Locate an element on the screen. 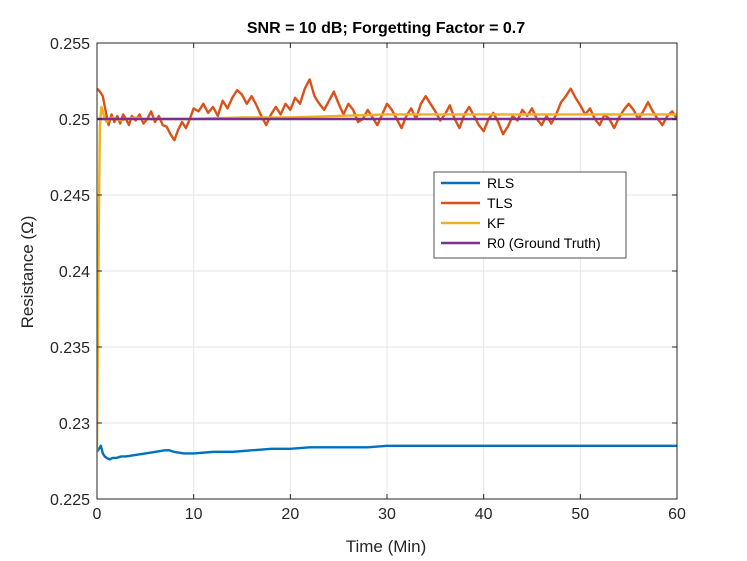 This screenshot has width=747, height=561. x-axis-label: Time (Min) is located at coordinates (386, 546).